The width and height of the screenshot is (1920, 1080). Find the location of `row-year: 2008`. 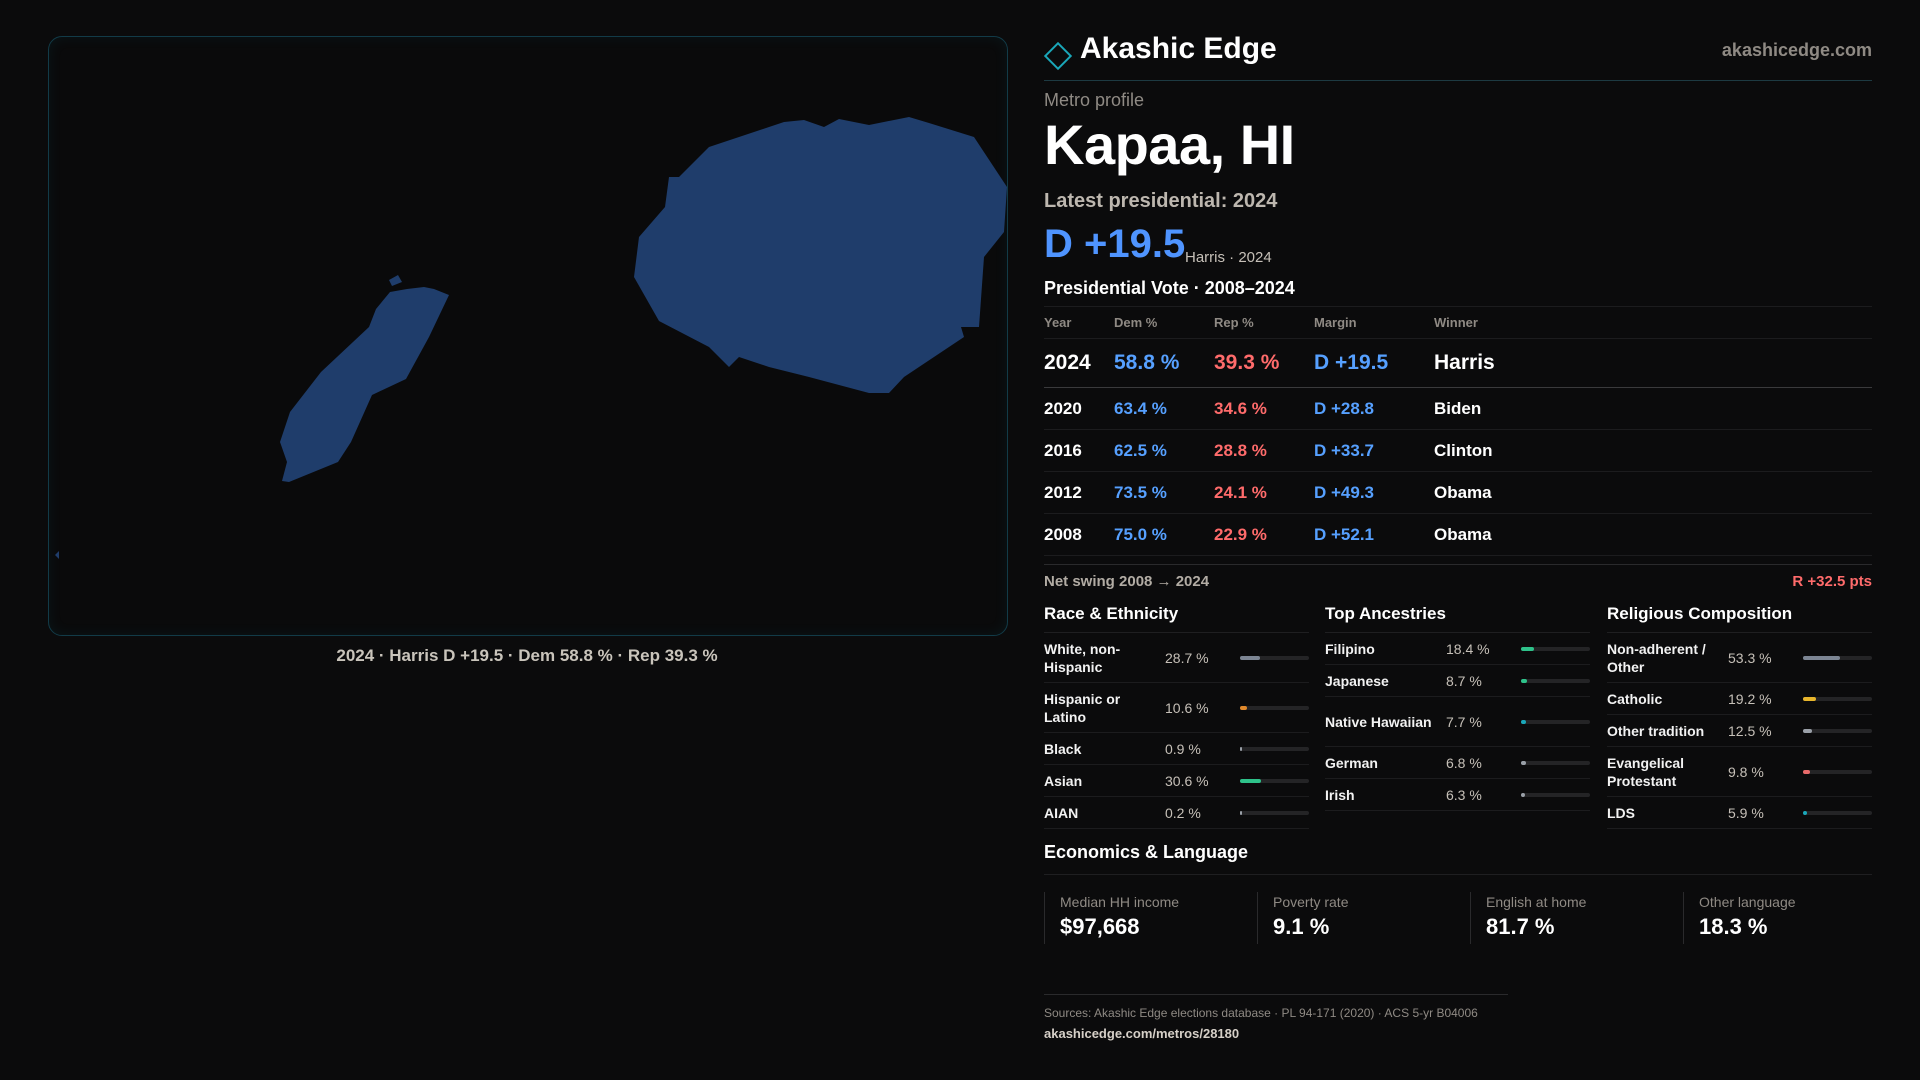

row-year: 2008 is located at coordinates (1063, 534).